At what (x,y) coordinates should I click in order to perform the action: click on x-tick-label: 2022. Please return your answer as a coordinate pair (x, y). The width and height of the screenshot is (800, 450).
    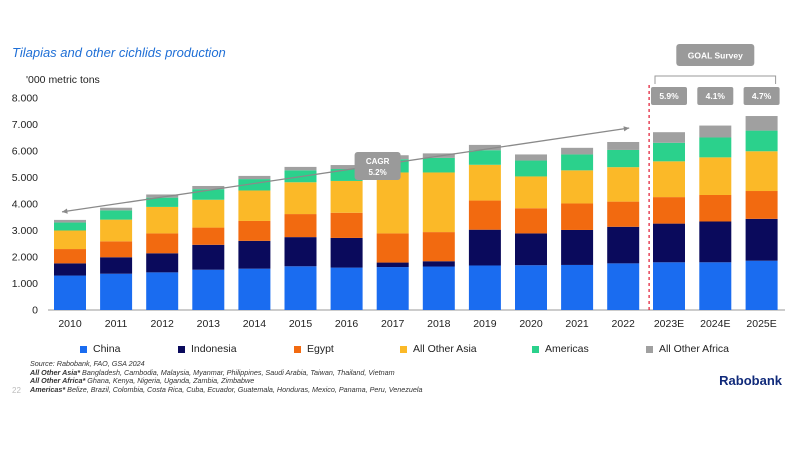
    Looking at the image, I should click on (624, 324).